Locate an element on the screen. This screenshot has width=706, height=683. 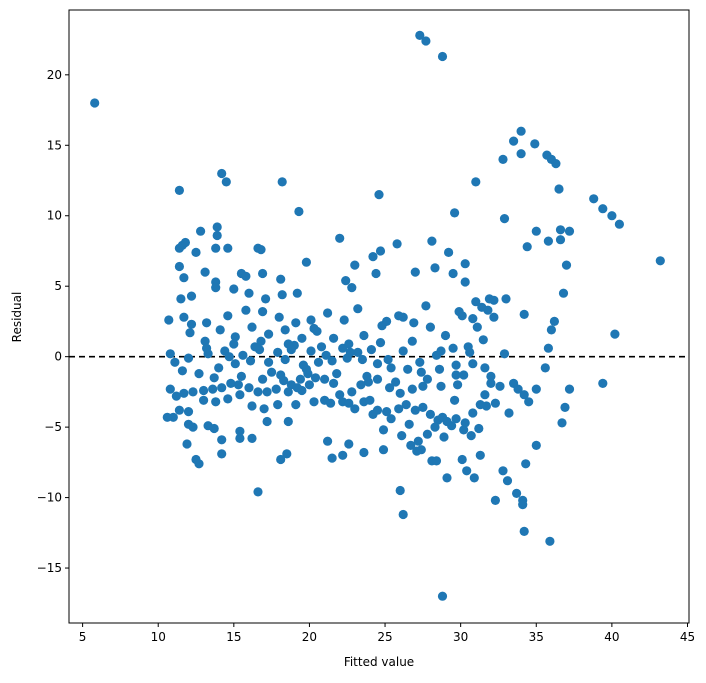
y-tick-label: 15 is located at coordinates (54, 145).